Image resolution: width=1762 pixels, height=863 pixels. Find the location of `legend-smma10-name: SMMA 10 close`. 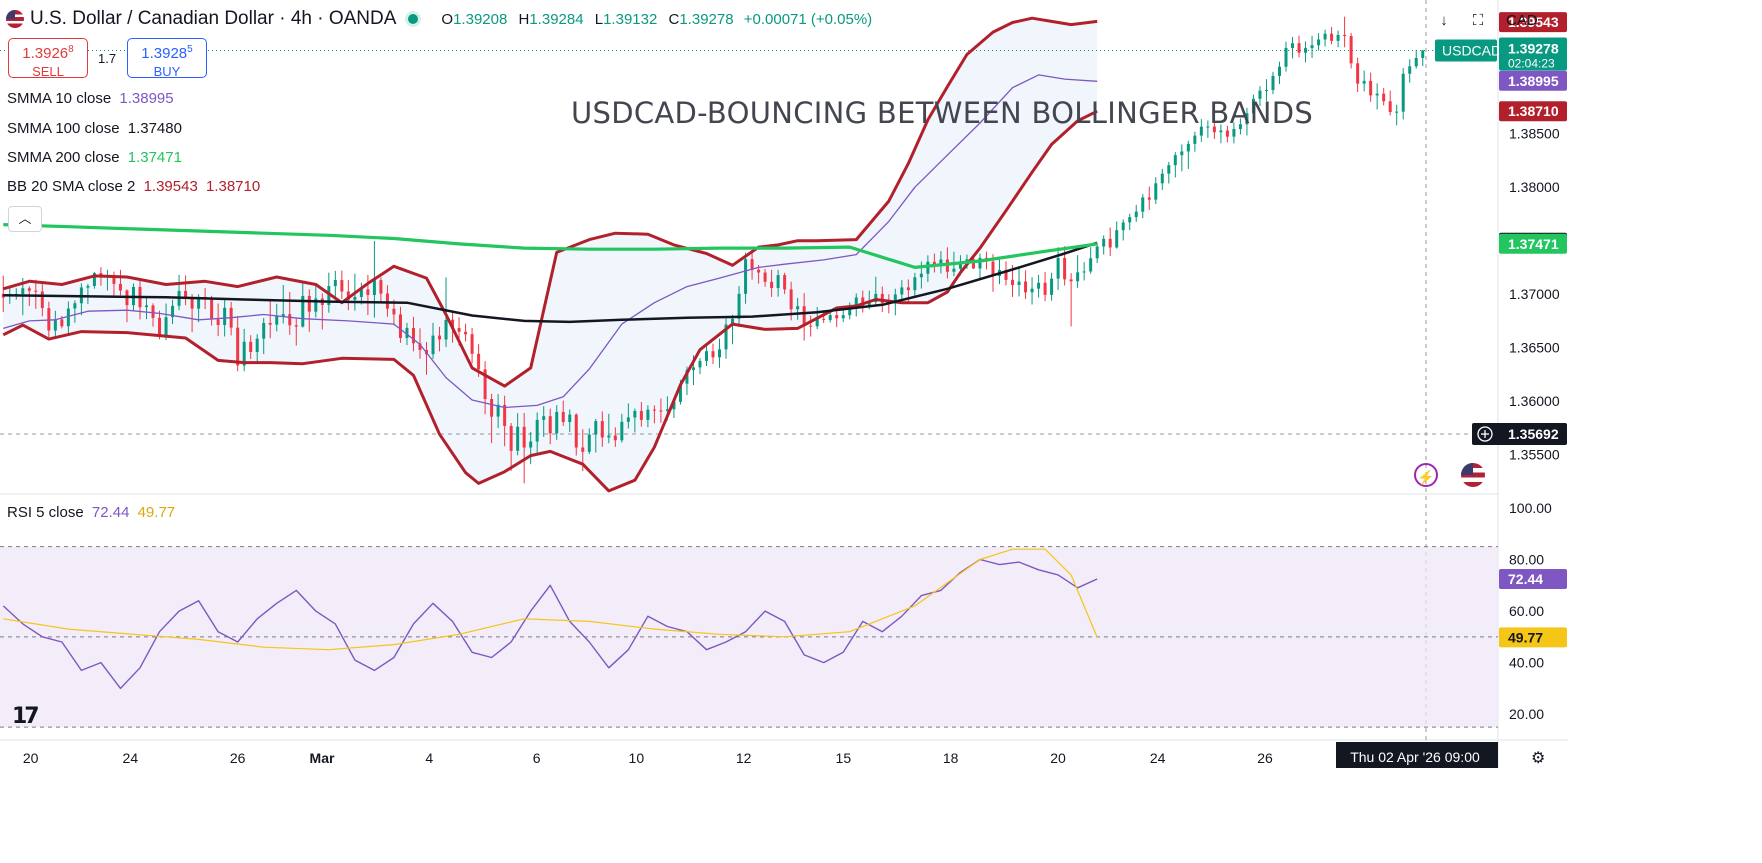

legend-smma10-name: SMMA 10 close is located at coordinates (59, 98).